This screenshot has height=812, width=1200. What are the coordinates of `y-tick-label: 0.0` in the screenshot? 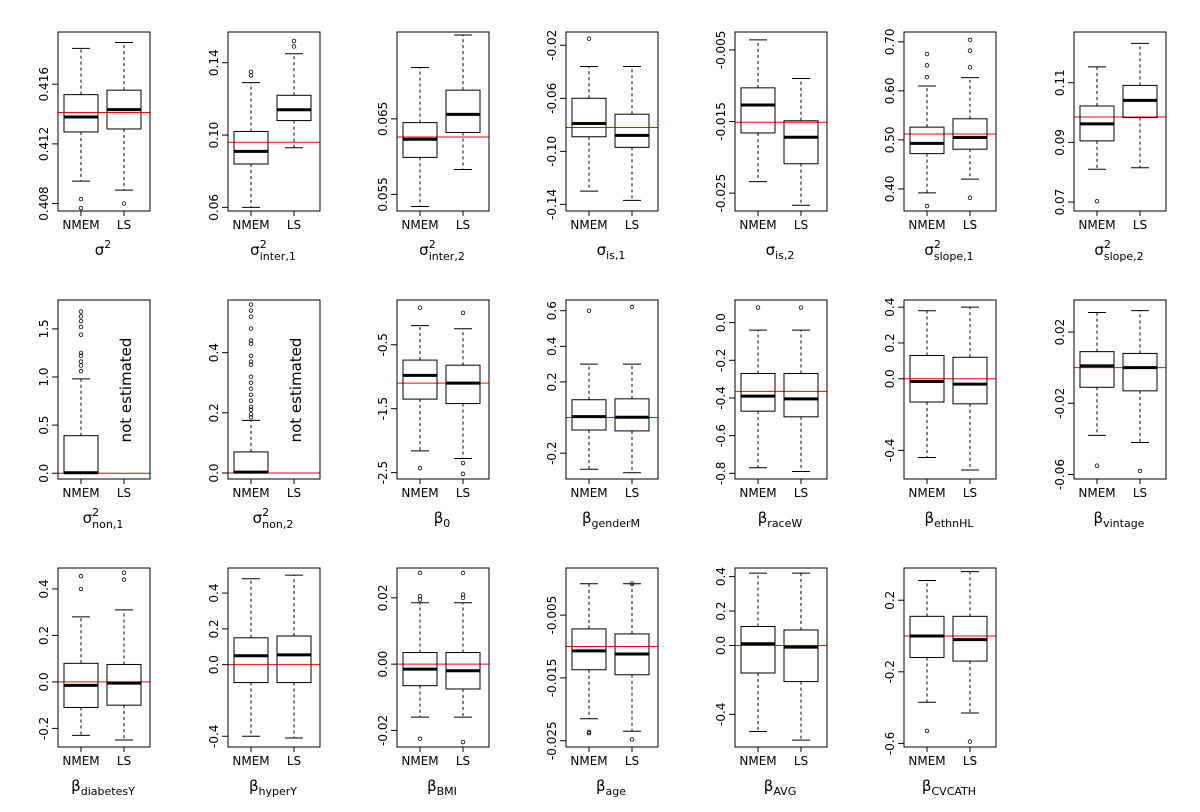 It's located at (44, 473).